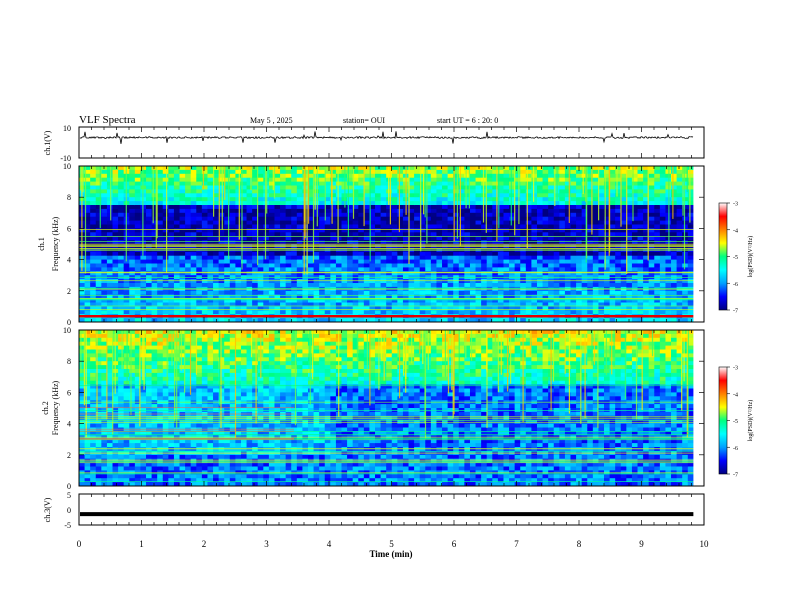  What do you see at coordinates (569, 194) in the screenshot?
I see `sferic-streak` at bounding box center [569, 194].